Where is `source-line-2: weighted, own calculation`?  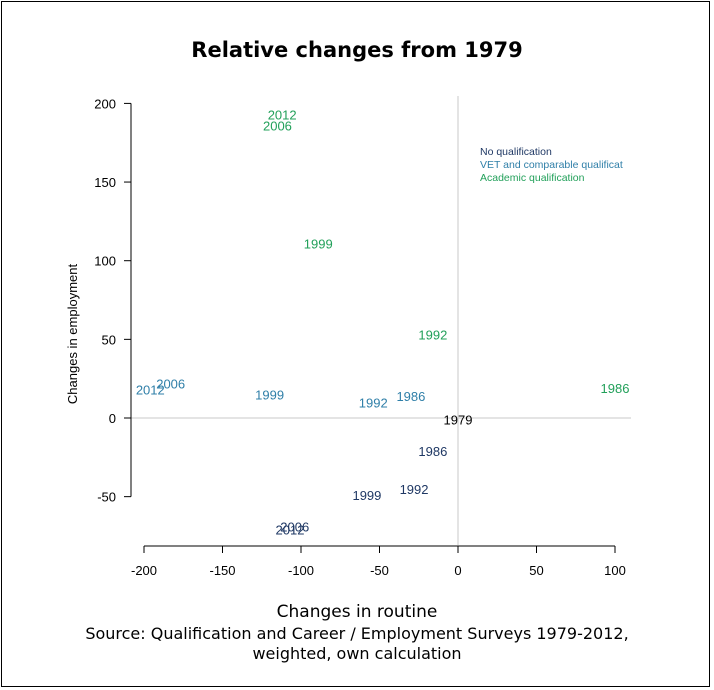
source-line-2: weighted, own calculation is located at coordinates (357, 653).